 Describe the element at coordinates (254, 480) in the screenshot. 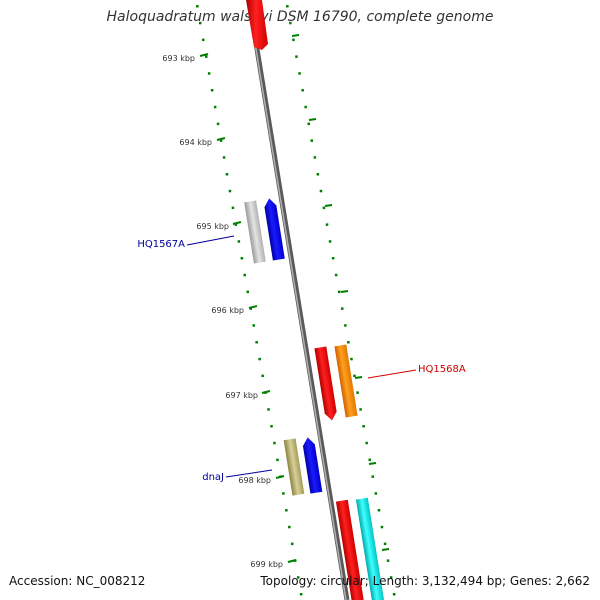

I see `tick-label: 698 kbp` at that location.